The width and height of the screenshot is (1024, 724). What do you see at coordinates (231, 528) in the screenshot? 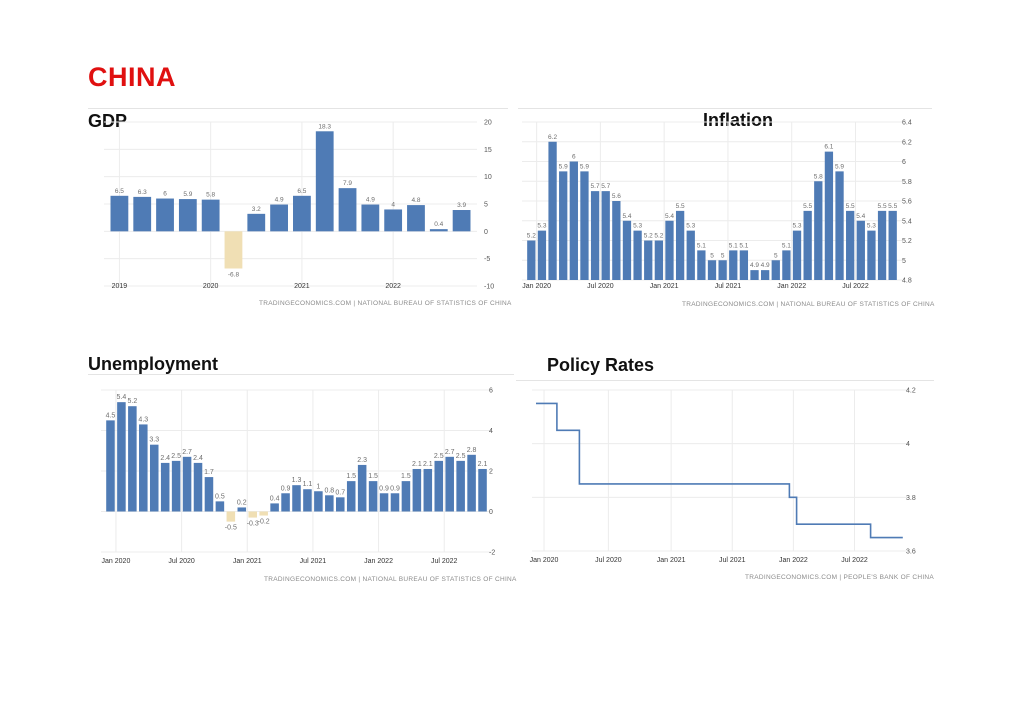
I see `data-label: -0.5` at bounding box center [231, 528].